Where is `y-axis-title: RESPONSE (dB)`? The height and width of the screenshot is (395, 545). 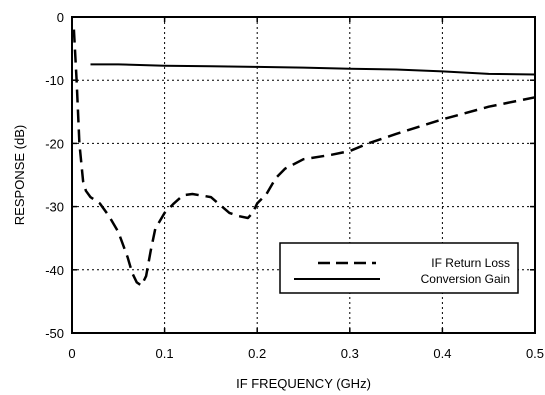
y-axis-title: RESPONSE (dB) is located at coordinates (19, 175).